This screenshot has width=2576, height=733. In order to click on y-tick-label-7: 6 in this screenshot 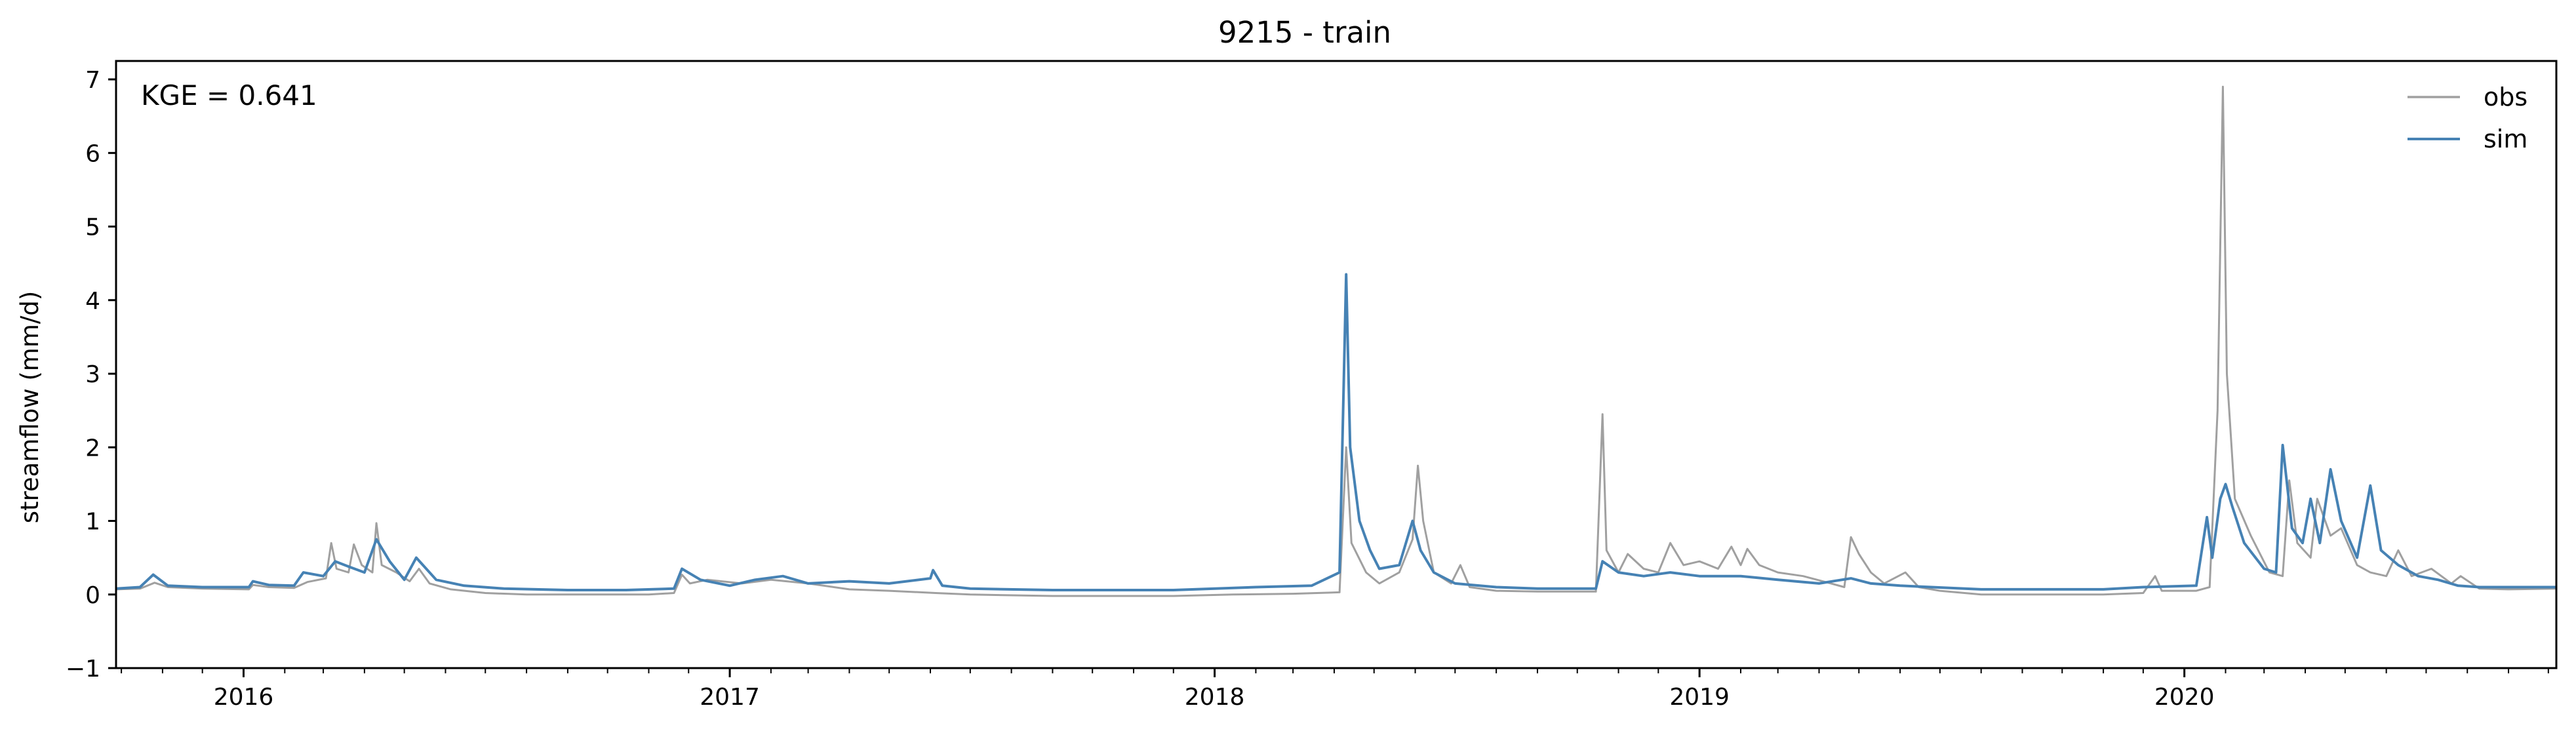, I will do `click(92, 153)`.